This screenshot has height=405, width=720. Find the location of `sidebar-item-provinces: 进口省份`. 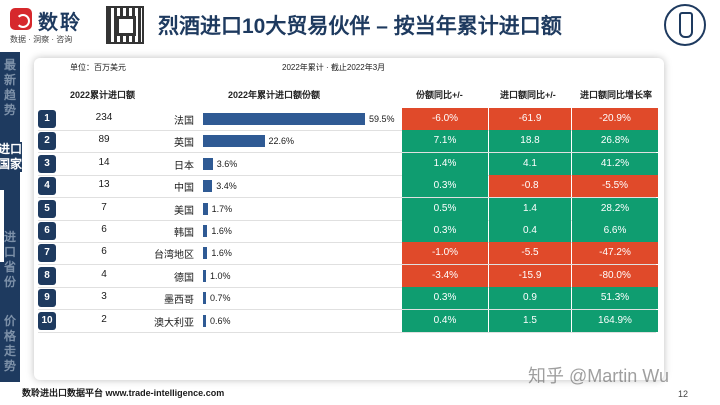

sidebar-item-provinces: 进口省份 is located at coordinates (9, 259).